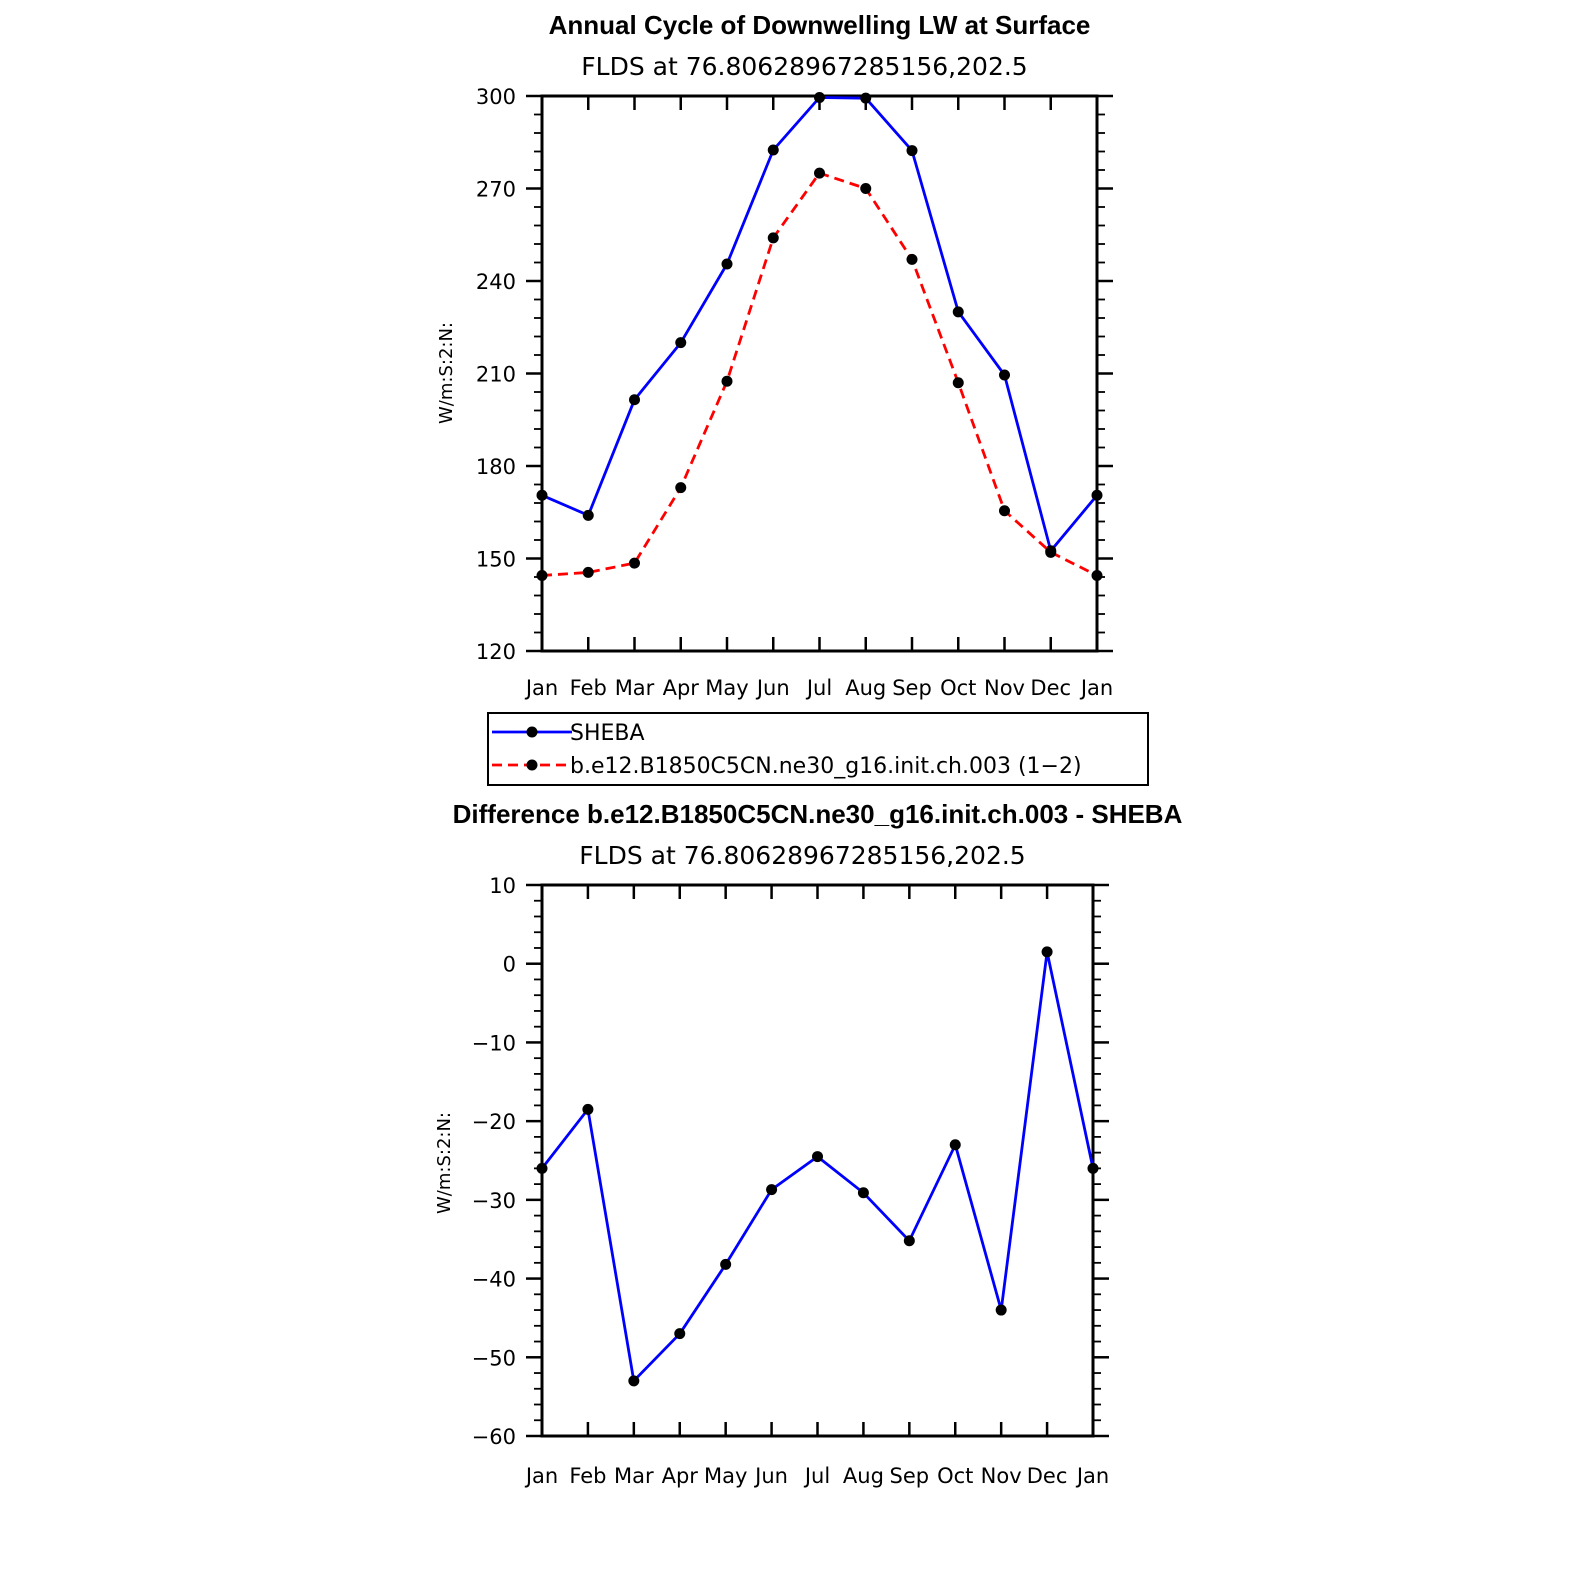 This screenshot has height=1574, width=1574. What do you see at coordinates (496, 97) in the screenshot?
I see `y-tick-label: 300` at bounding box center [496, 97].